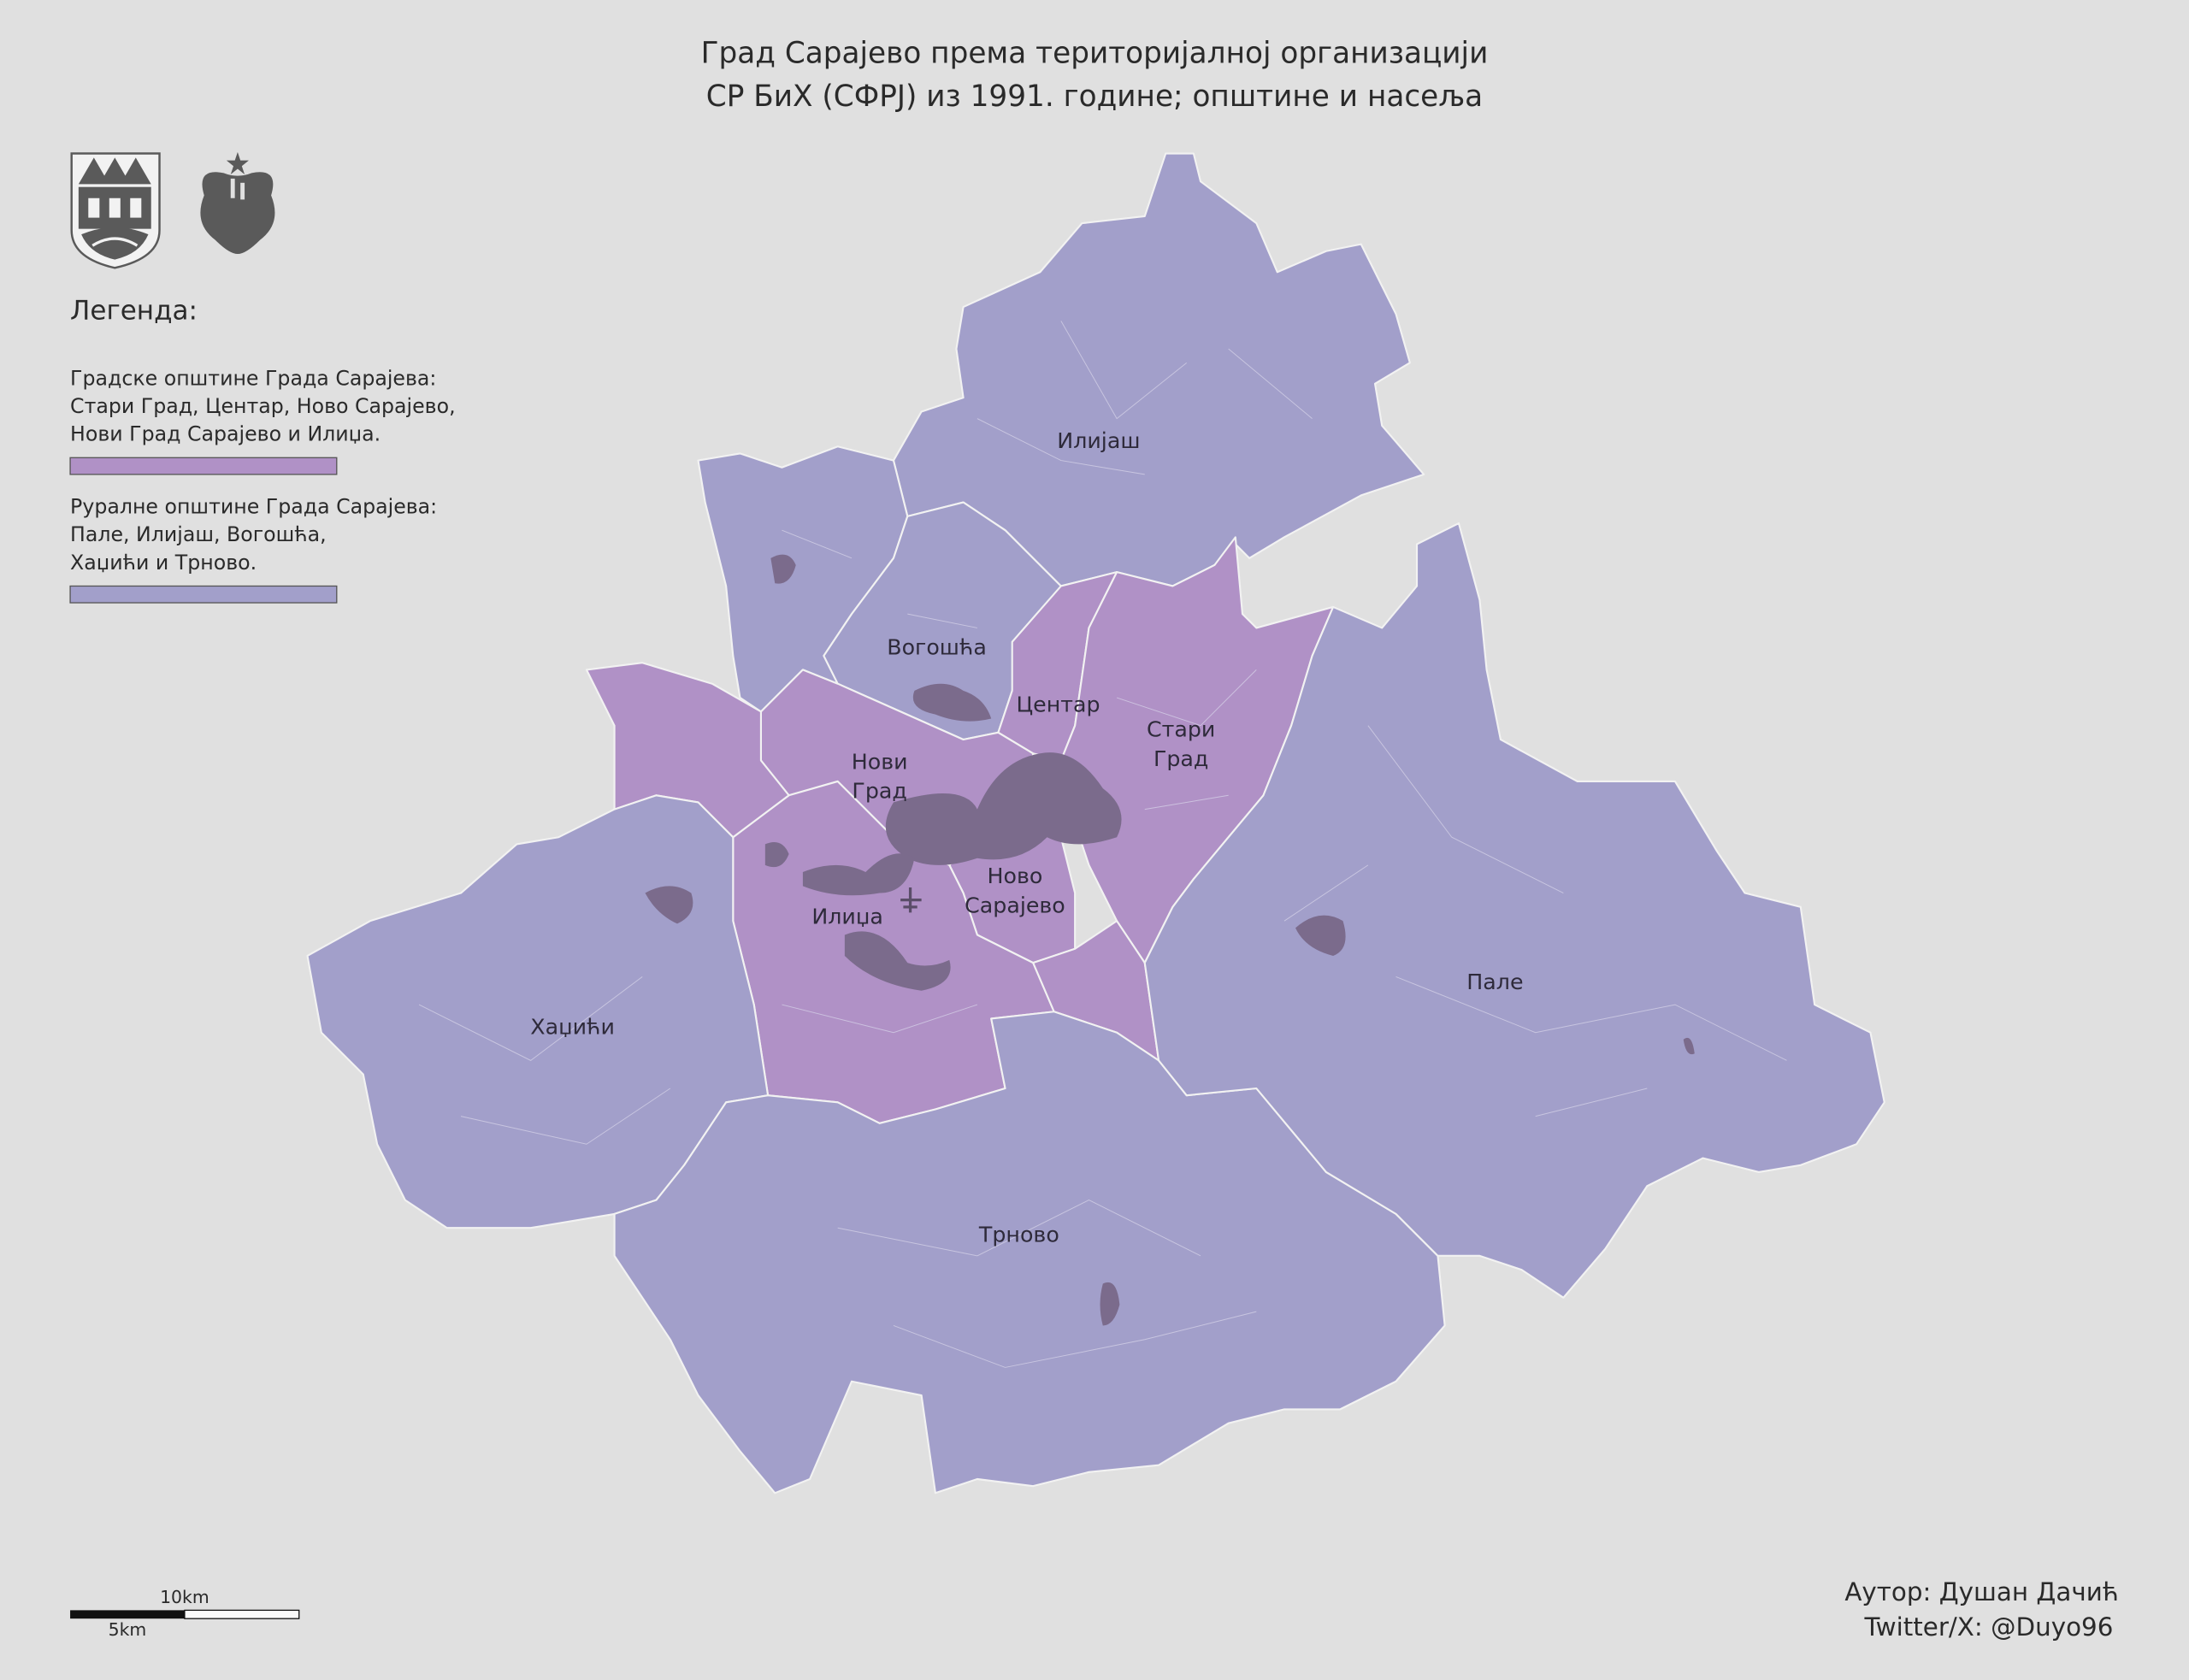 Image resolution: width=2189 pixels, height=1680 pixels. What do you see at coordinates (1015, 876) in the screenshot?
I see `municipality-label: Ново` at bounding box center [1015, 876].